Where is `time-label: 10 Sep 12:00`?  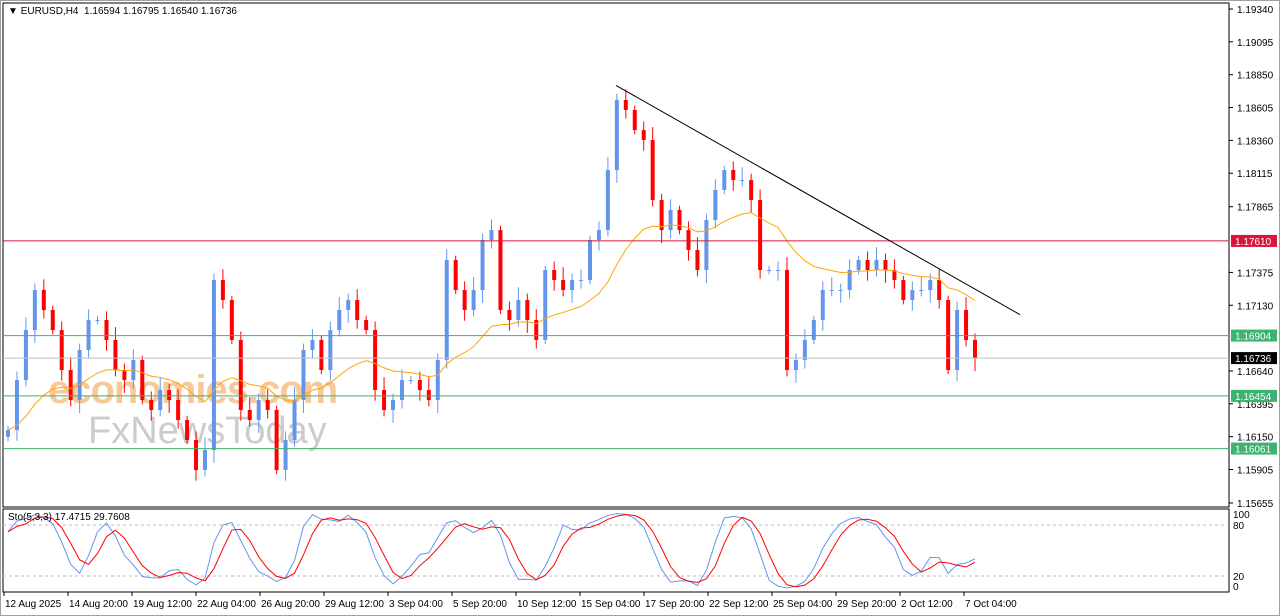
time-label: 10 Sep 12:00 is located at coordinates (547, 604).